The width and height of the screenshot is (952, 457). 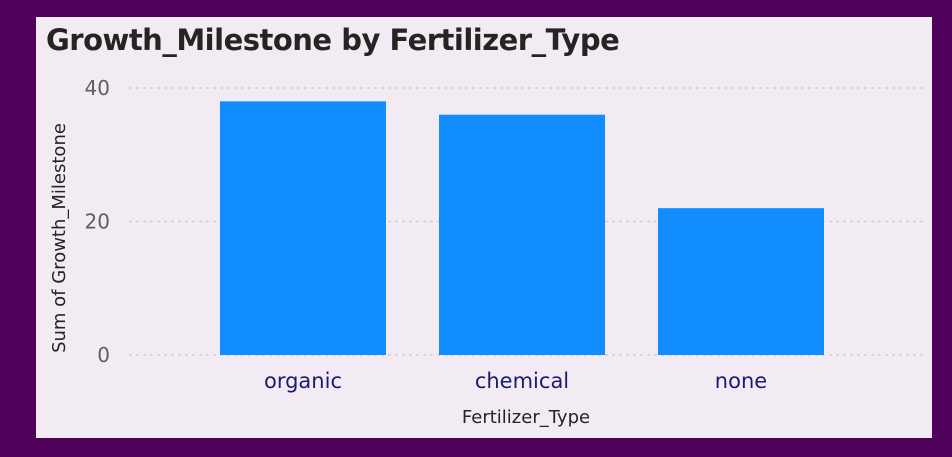 What do you see at coordinates (741, 281) in the screenshot?
I see `bar-none` at bounding box center [741, 281].